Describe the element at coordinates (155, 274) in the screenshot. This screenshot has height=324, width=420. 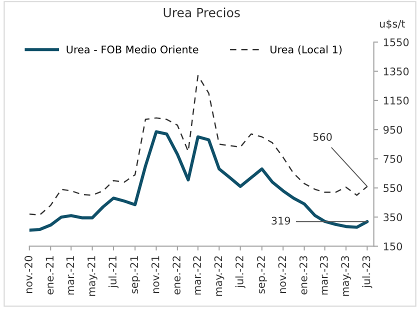
I see `x-tick-label: nov.-21` at that location.